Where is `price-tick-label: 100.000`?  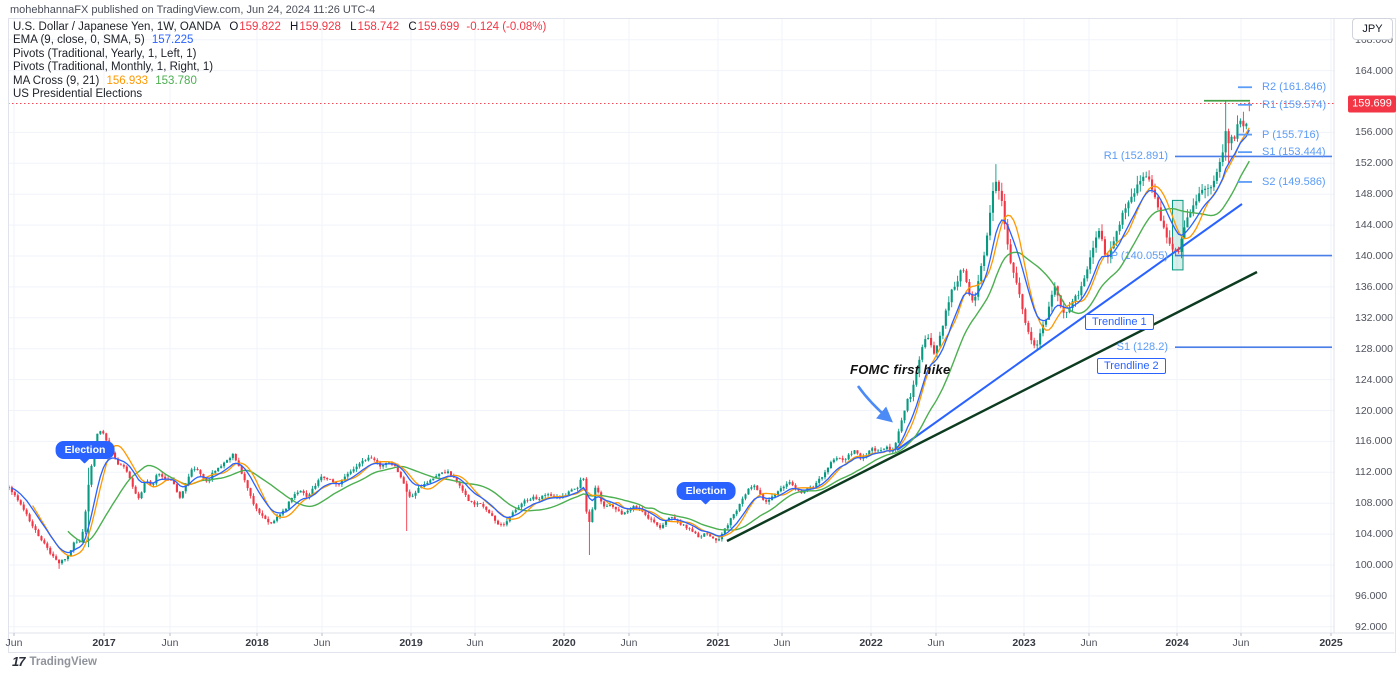
price-tick-label: 100.000 is located at coordinates (1374, 565).